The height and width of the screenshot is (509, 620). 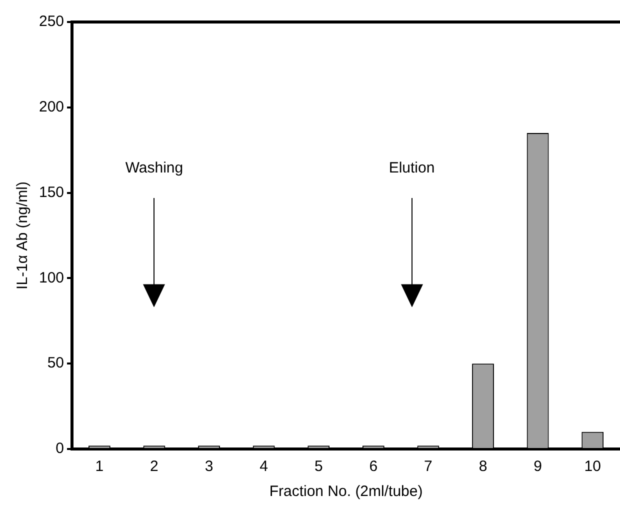 I want to click on x-axis-title: Fraction No. (2ml/tube), so click(x=346, y=491).